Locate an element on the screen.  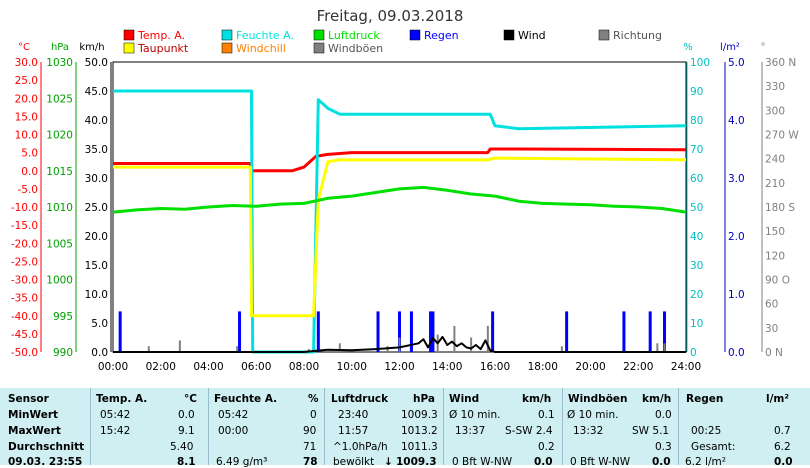
min-luft-time: 23:40 is located at coordinates (353, 415).